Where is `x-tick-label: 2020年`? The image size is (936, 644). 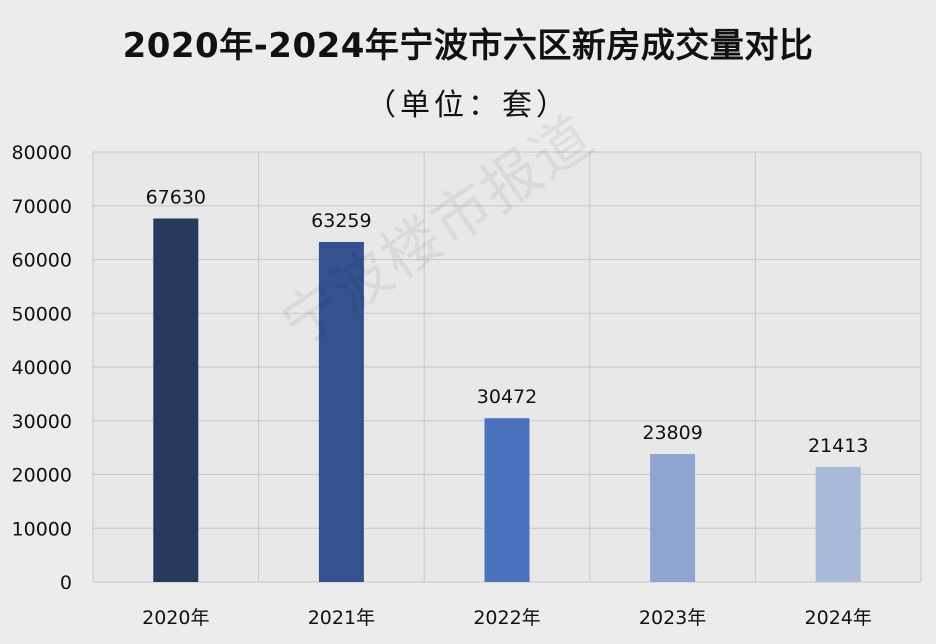
x-tick-label: 2020年 is located at coordinates (175, 618).